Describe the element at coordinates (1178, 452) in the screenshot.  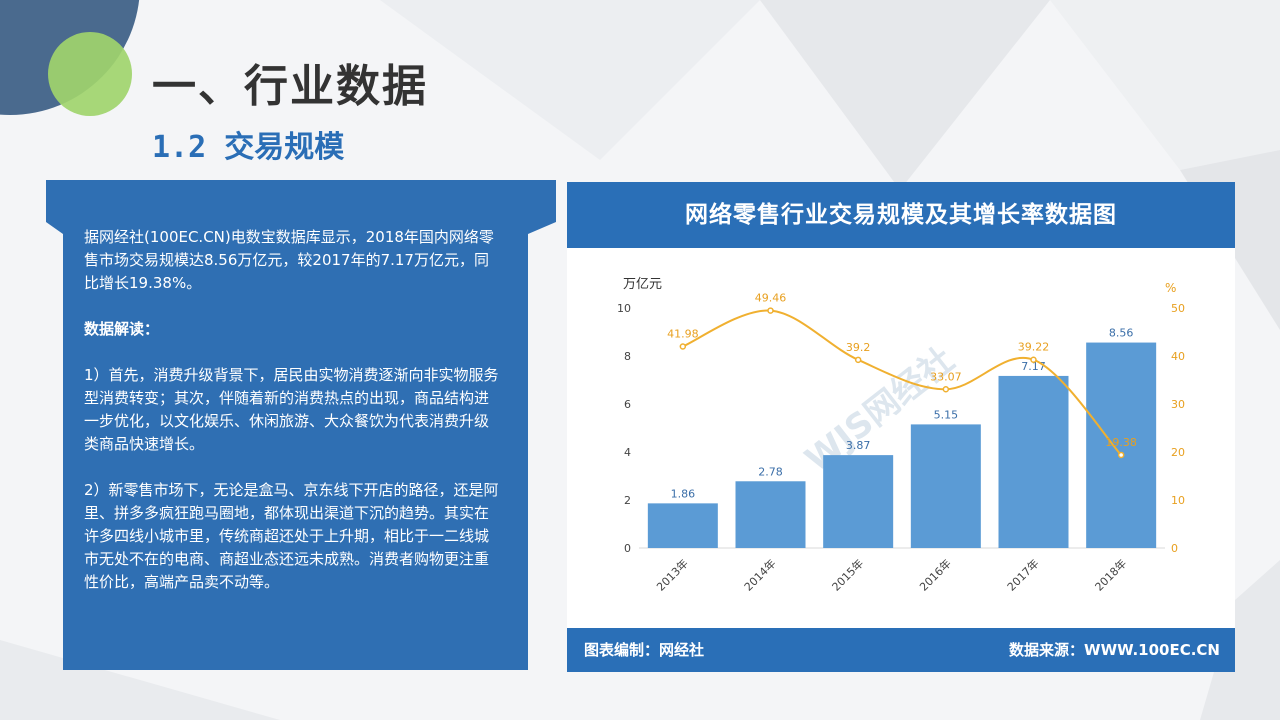
I see `y-tick-right: 20` at that location.